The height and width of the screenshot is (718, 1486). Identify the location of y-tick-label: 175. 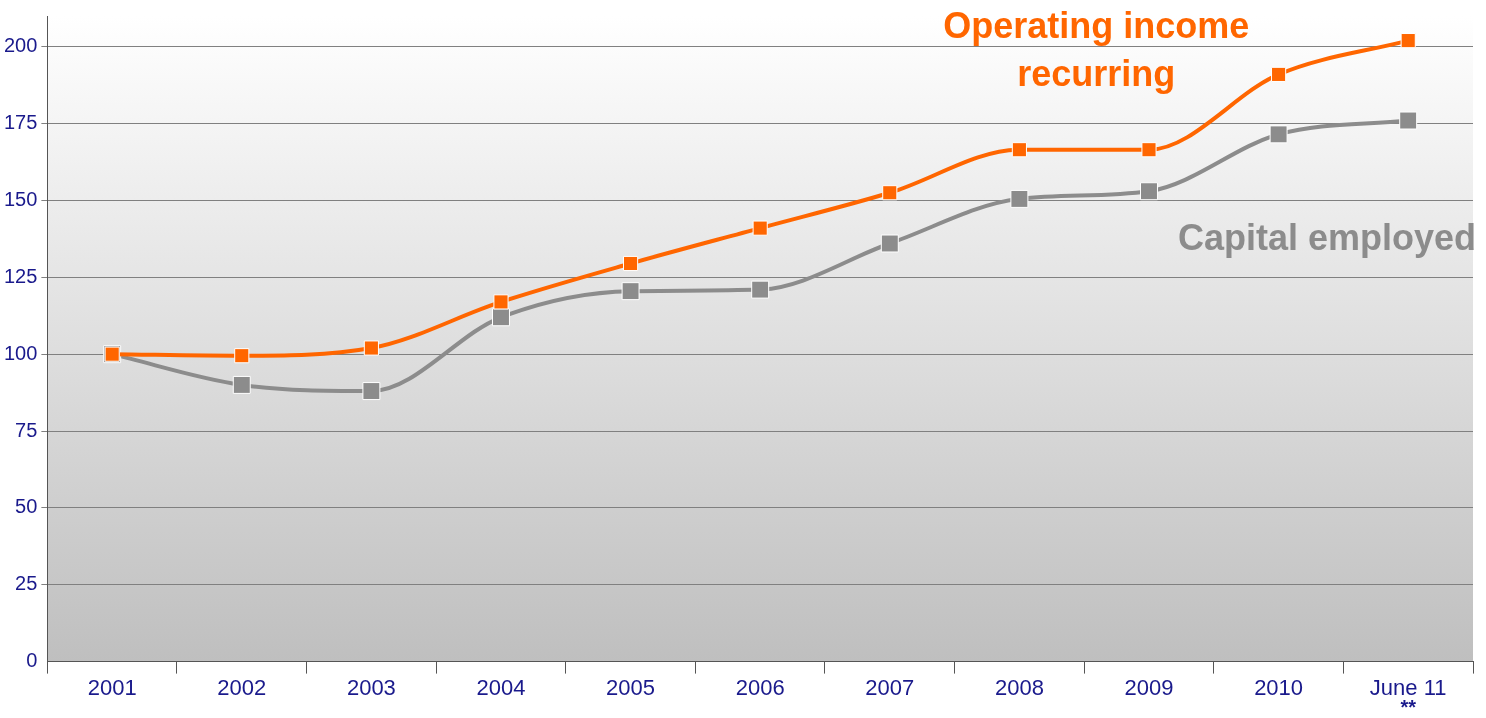
(20, 122).